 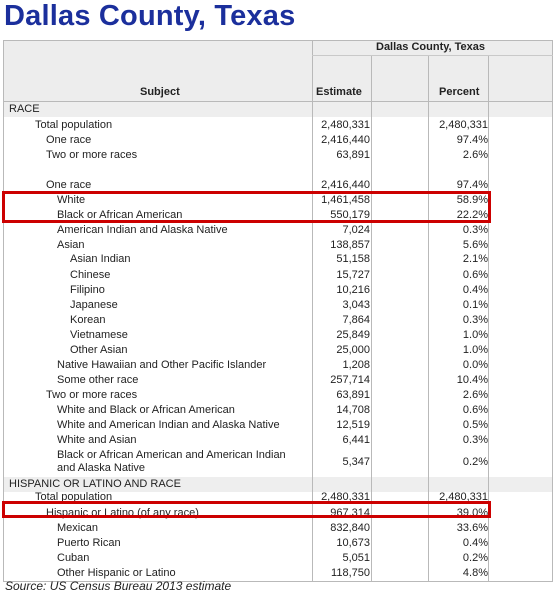 What do you see at coordinates (146, 410) in the screenshot?
I see `row-subject: White and Black or African American` at bounding box center [146, 410].